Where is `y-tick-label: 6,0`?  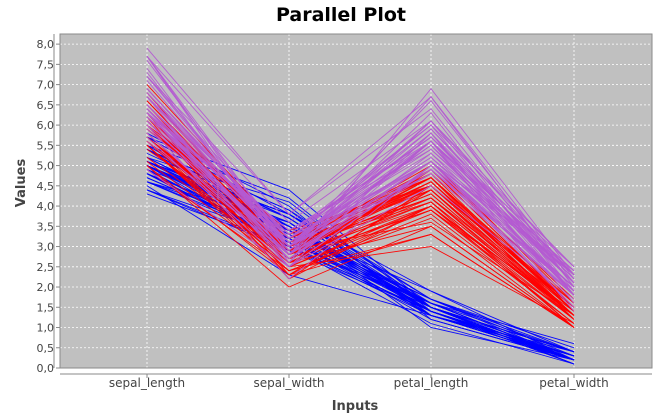 y-tick-label: 6,0 is located at coordinates (46, 125).